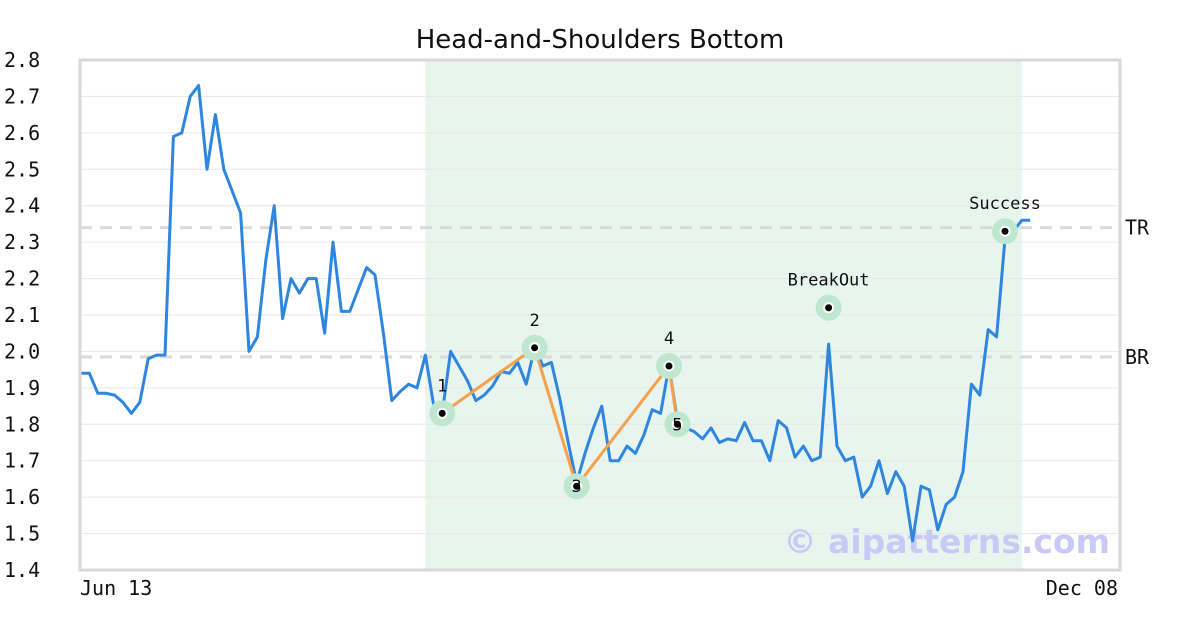 The width and height of the screenshot is (1200, 630). Describe the element at coordinates (1005, 204) in the screenshot. I see `marker-label: Success` at that location.